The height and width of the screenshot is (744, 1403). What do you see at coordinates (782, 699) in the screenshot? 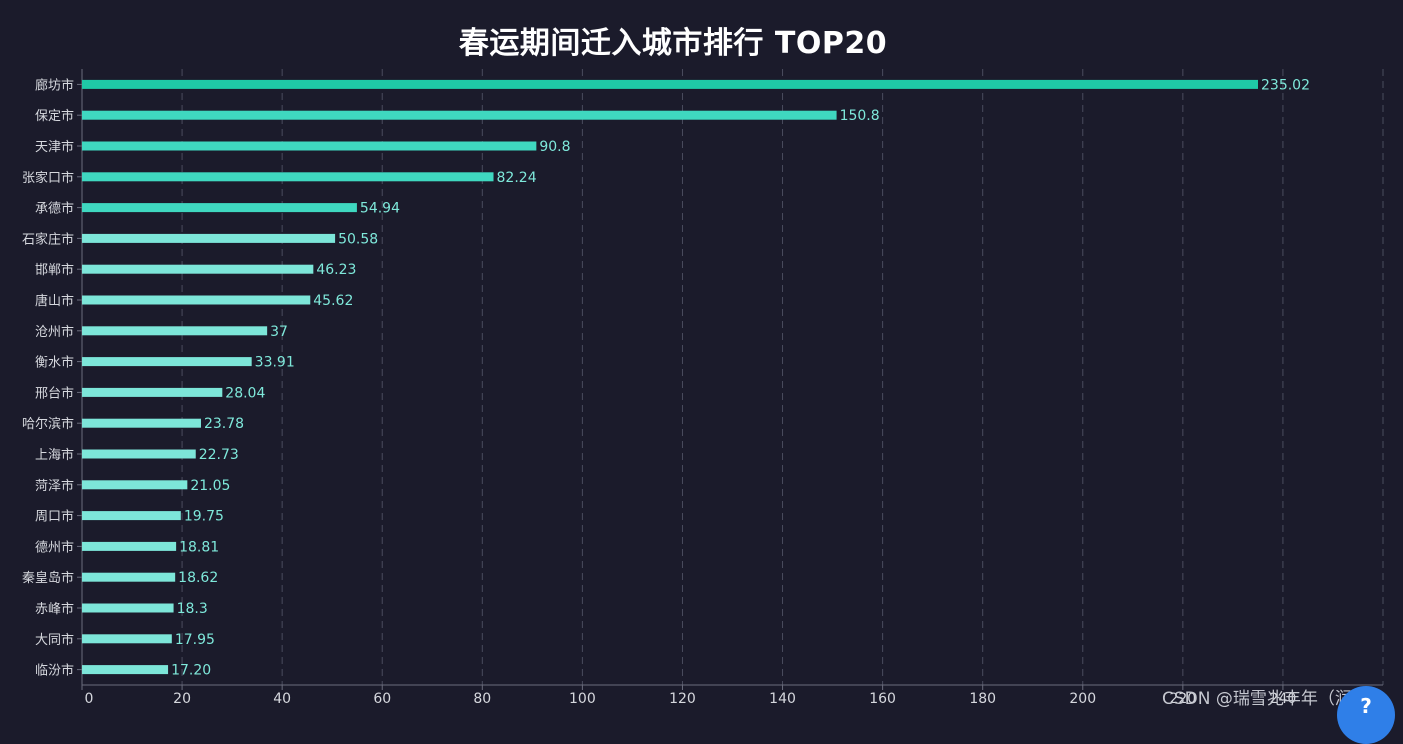
I see `x-tick-label: 140` at bounding box center [782, 699].